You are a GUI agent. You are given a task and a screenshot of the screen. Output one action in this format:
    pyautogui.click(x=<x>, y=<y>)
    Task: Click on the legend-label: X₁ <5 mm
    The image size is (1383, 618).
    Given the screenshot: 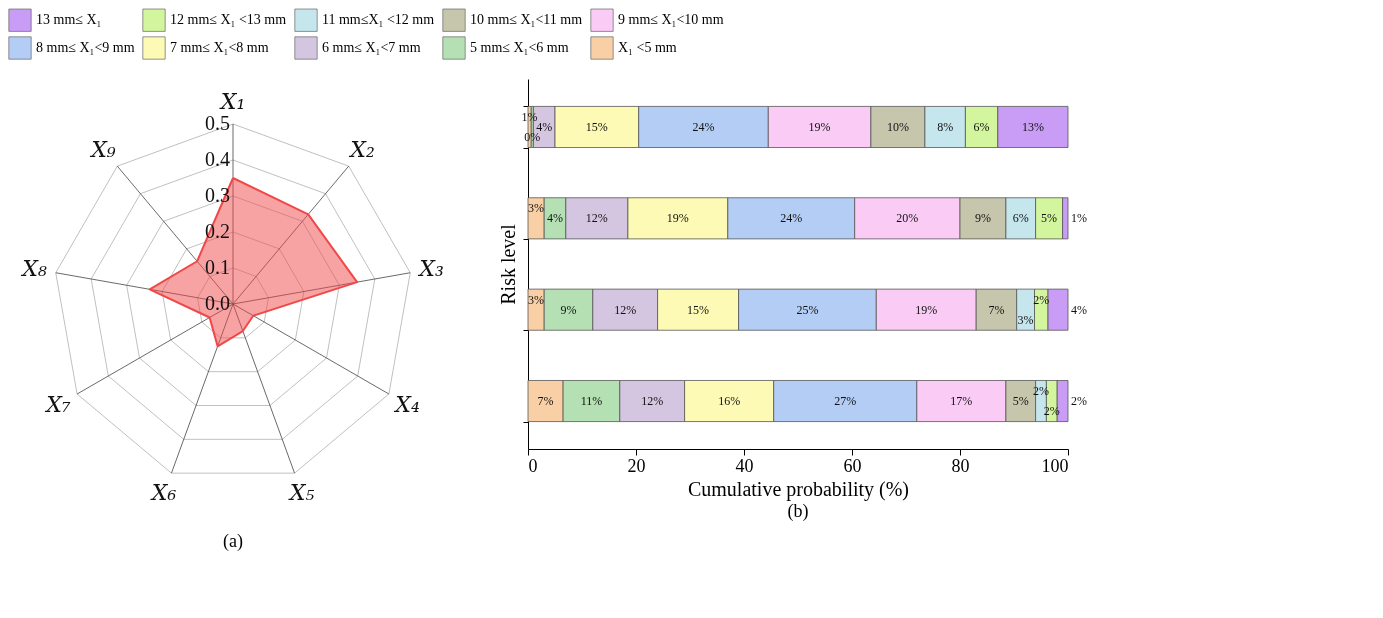 What is the action you would take?
    pyautogui.click(x=647, y=47)
    